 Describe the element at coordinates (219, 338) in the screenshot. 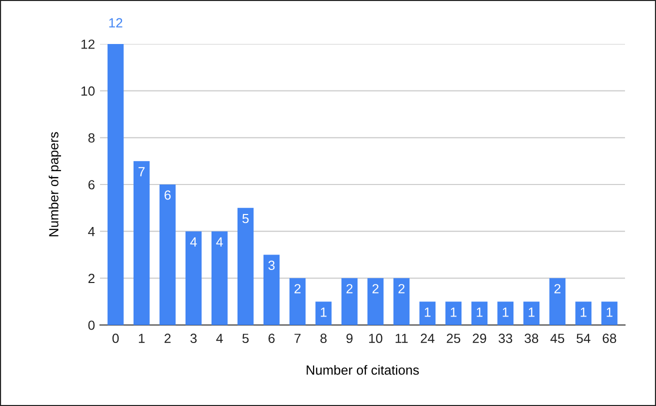

I see `x-tick-label: 4` at that location.